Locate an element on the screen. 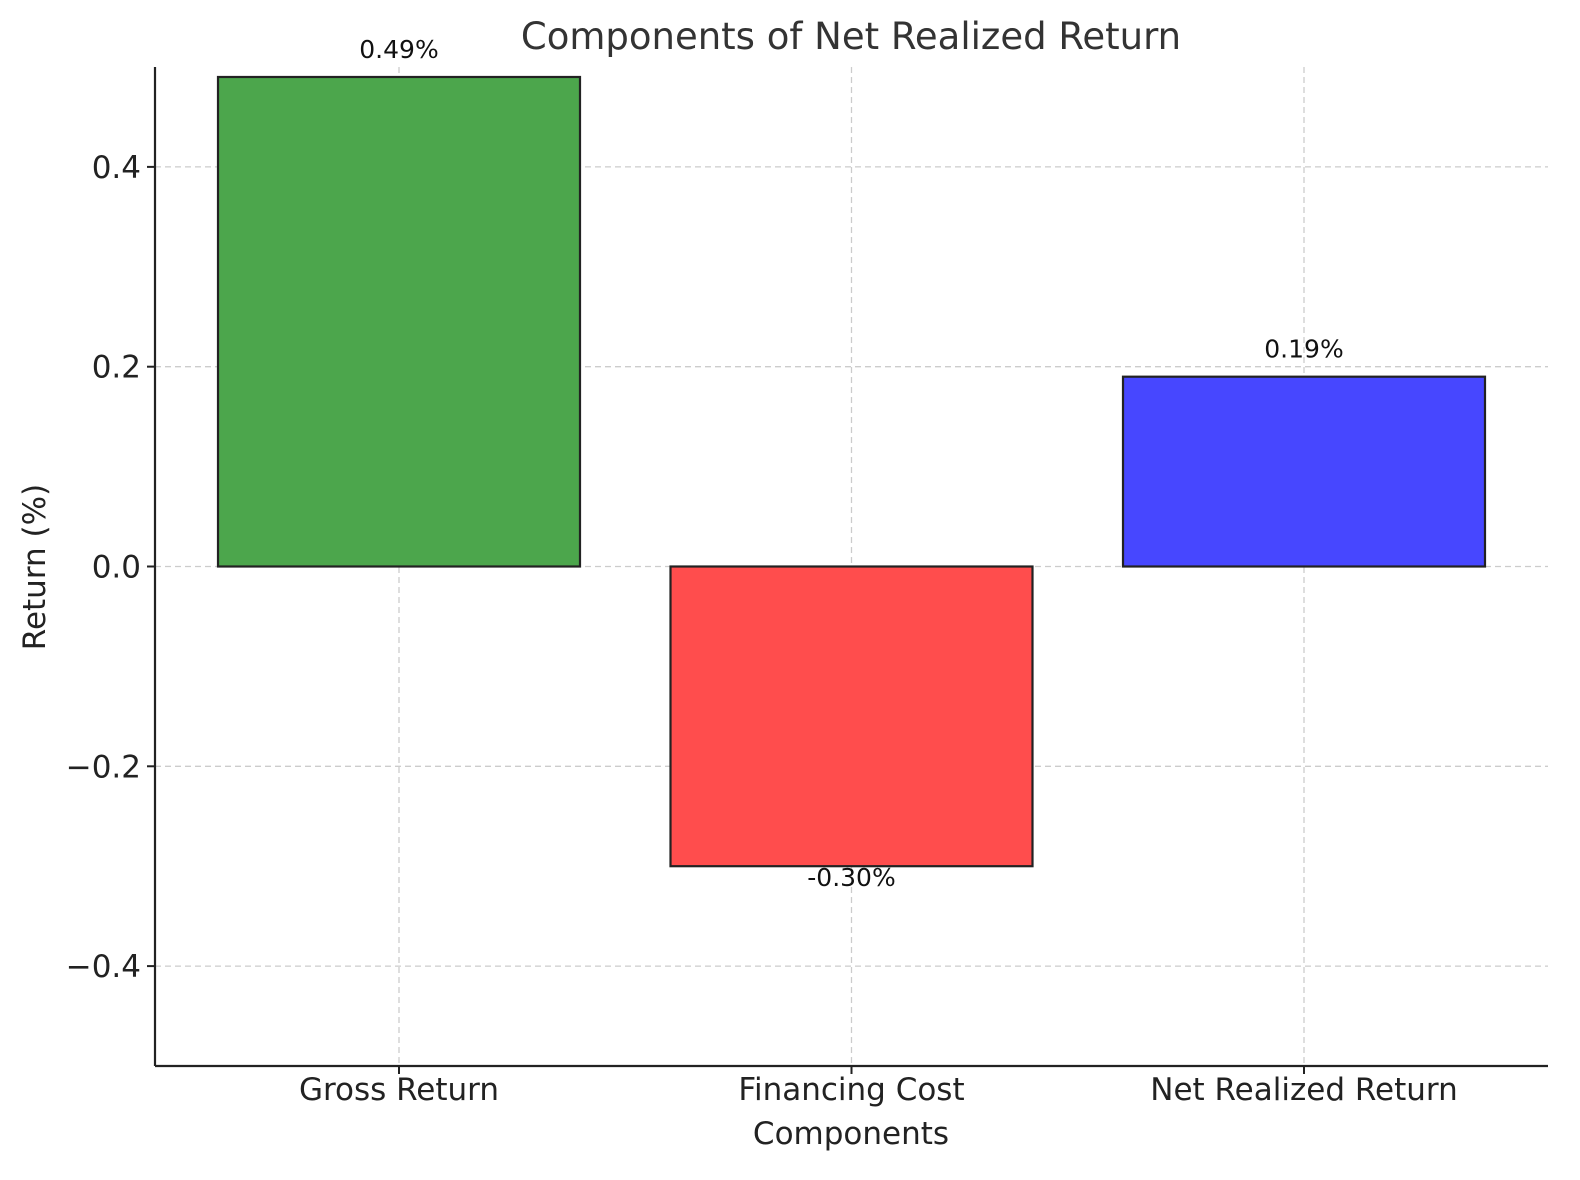  y-tick-label: −0.4 is located at coordinates (103, 967).